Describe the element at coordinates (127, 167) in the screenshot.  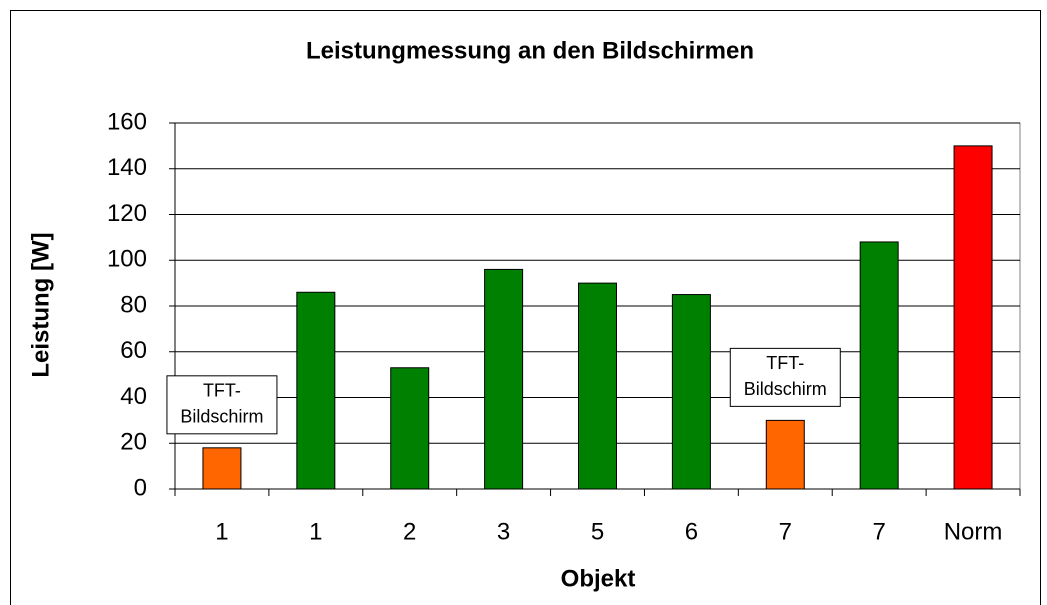
I see `y-tick-label: 140` at that location.